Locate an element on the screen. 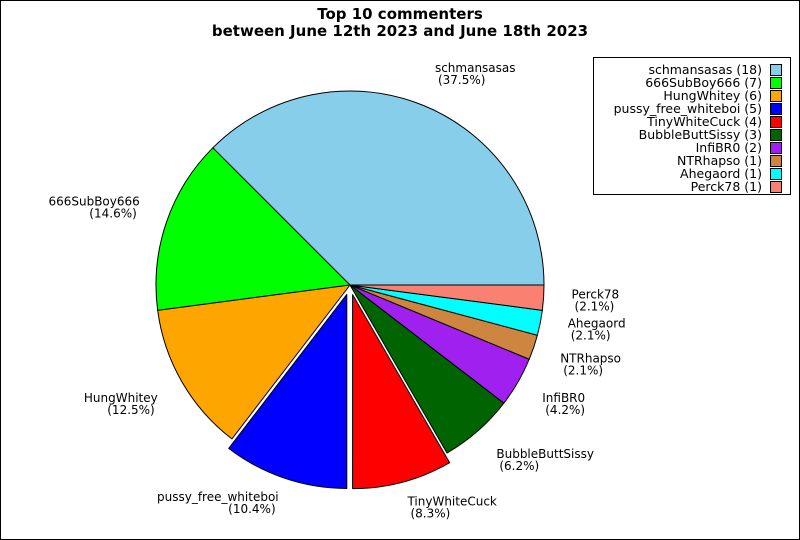 The image size is (800, 540). slice-percent-pussy-free-whiteboi: (10.4%) is located at coordinates (251, 509).